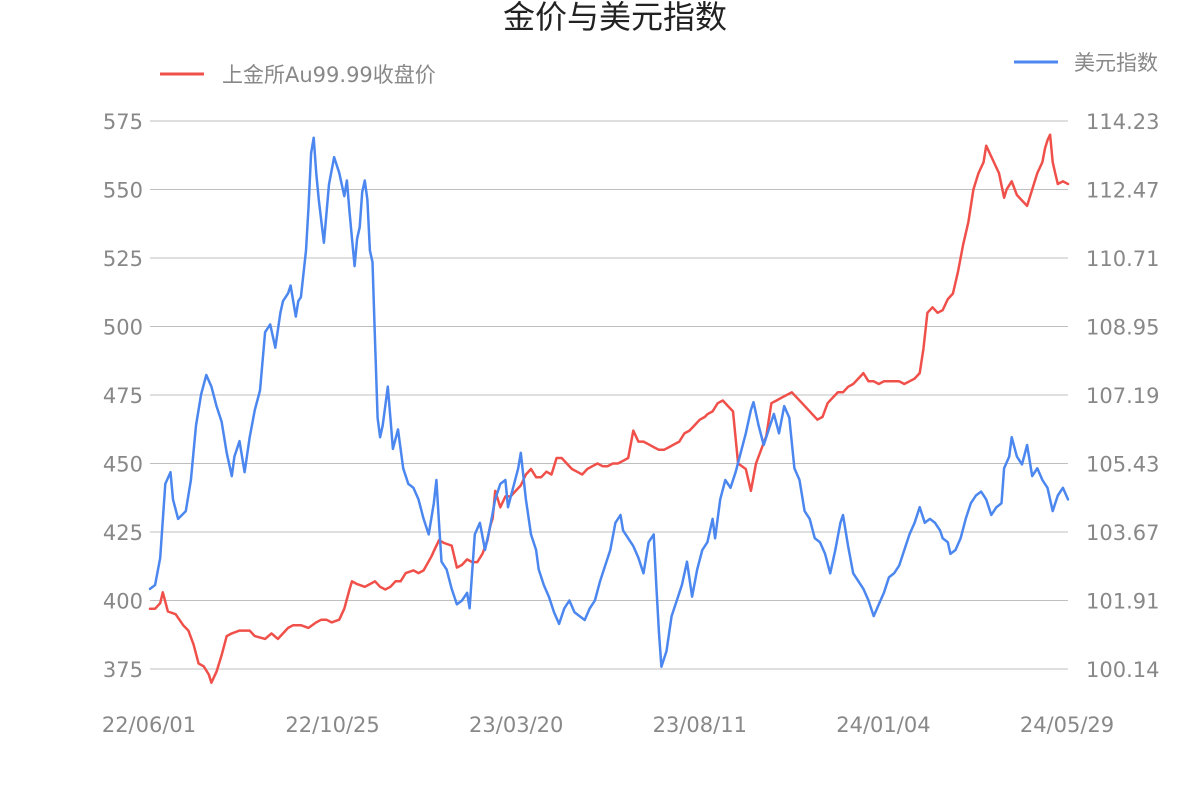 The width and height of the screenshot is (1200, 800). What do you see at coordinates (123, 259) in the screenshot?
I see `y-left-tick-label: 525` at bounding box center [123, 259].